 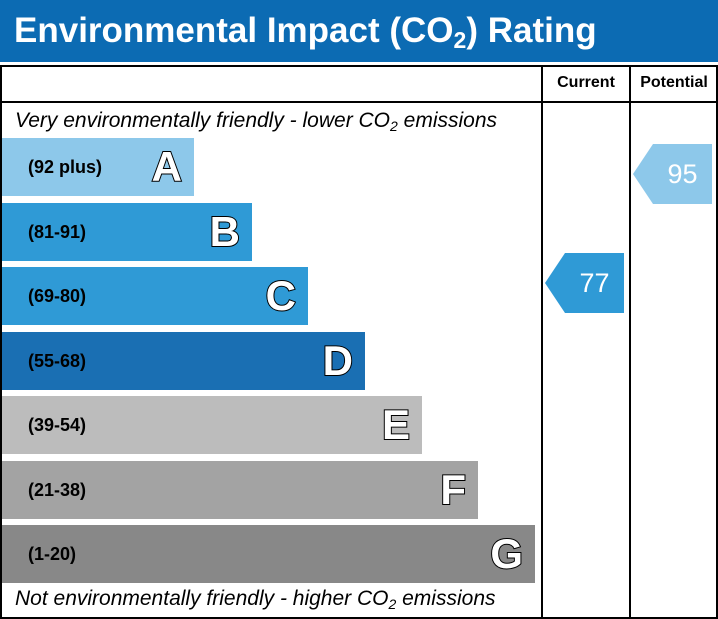 I want to click on band-letter: D, so click(x=338, y=360).